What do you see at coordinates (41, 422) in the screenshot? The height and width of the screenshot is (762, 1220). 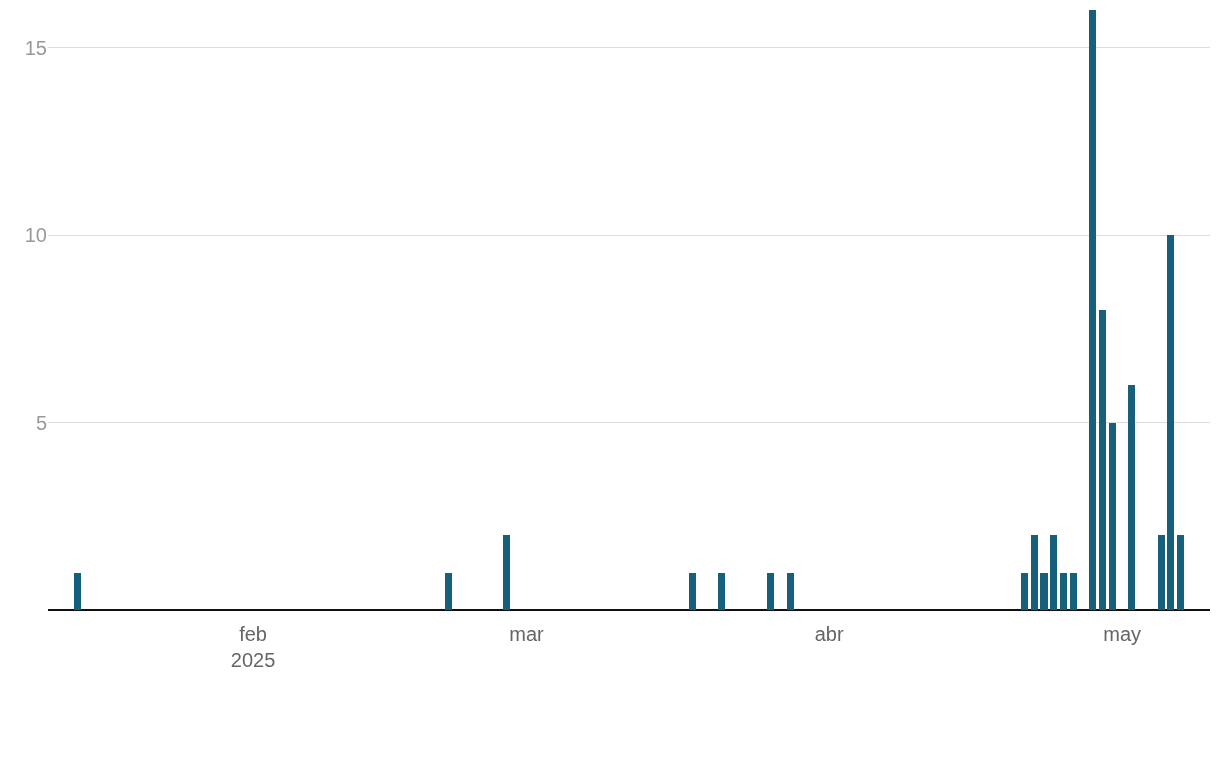 I see `y-tick-label: 5` at bounding box center [41, 422].